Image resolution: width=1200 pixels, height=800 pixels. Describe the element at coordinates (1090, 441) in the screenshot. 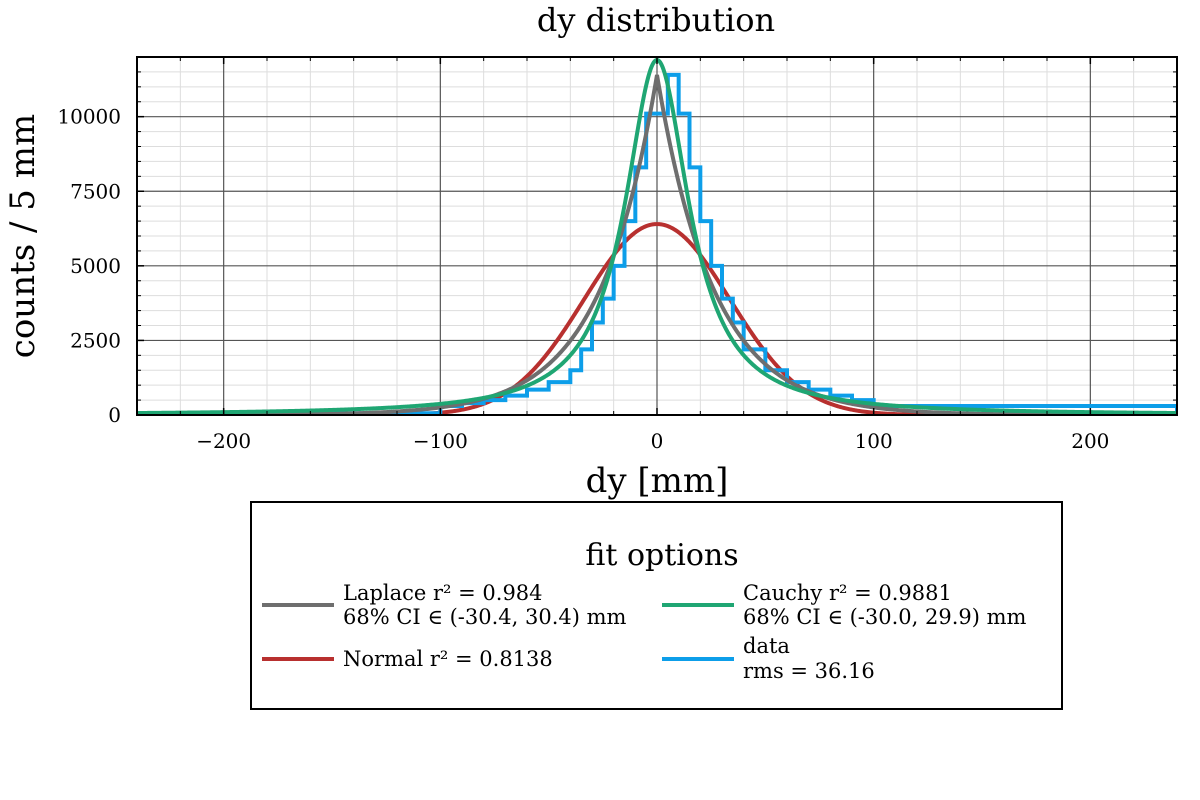

I see `x-tick-label: 200` at that location.